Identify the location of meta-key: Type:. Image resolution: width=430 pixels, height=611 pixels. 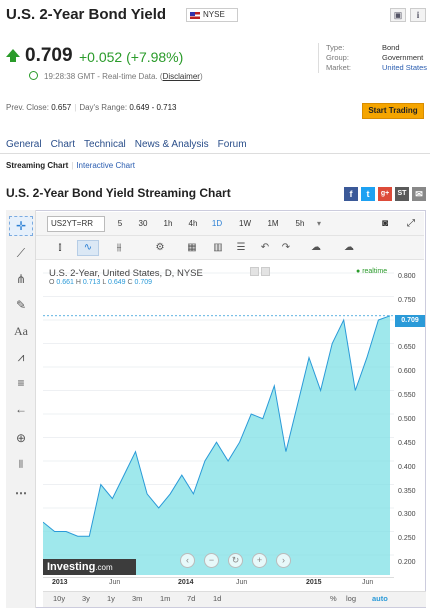
(335, 47).